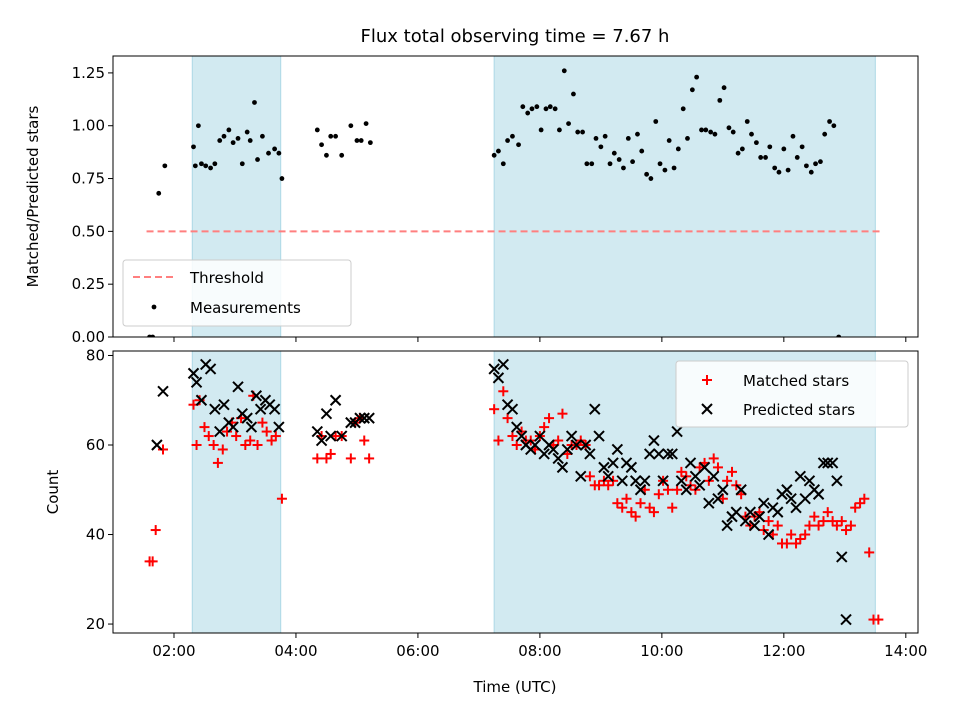 This screenshot has height=720, width=960. What do you see at coordinates (88, 284) in the screenshot?
I see `y-tick-label: 0.25` at bounding box center [88, 284].